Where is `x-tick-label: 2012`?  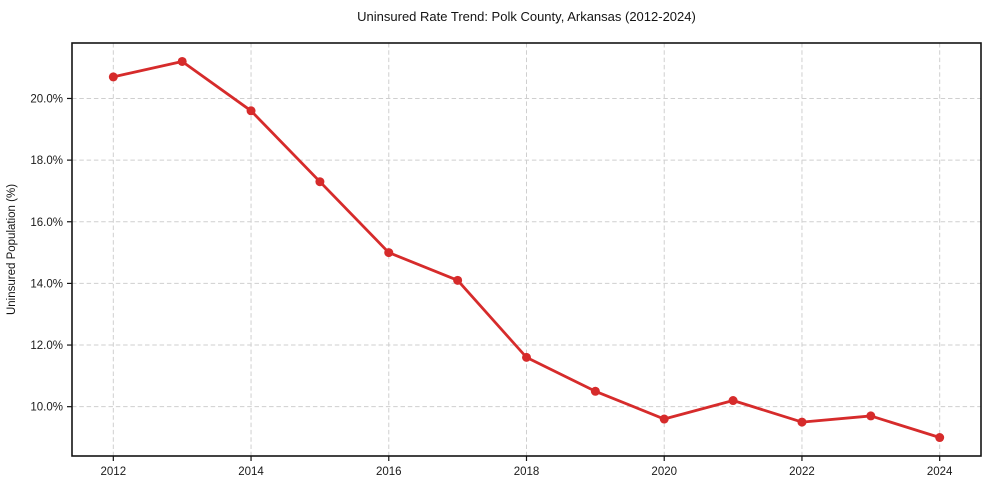
x-tick-label: 2012 is located at coordinates (114, 472).